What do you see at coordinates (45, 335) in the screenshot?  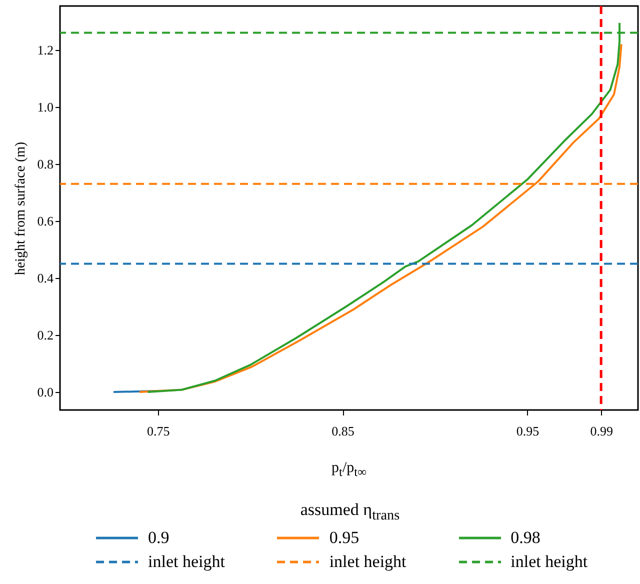 I see `y-tick-label: 0.2` at bounding box center [45, 335].